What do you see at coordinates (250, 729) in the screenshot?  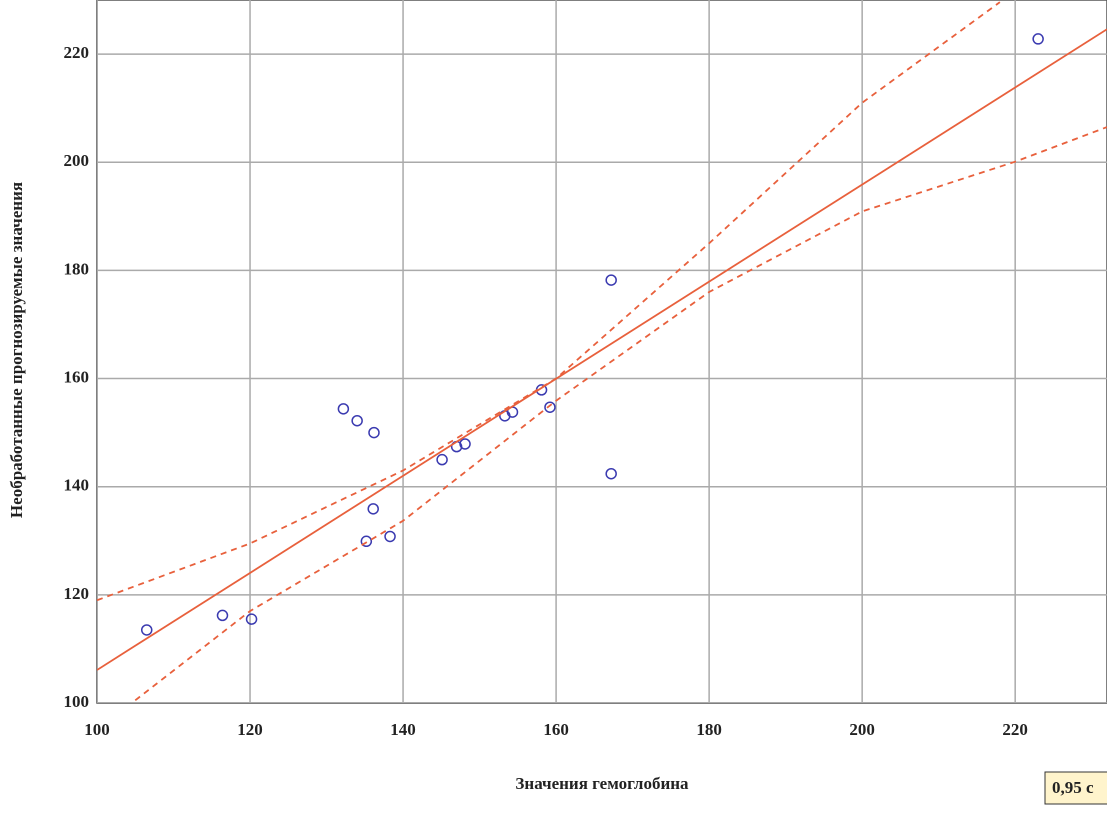 I see `x-tick-label: 120` at bounding box center [250, 729].